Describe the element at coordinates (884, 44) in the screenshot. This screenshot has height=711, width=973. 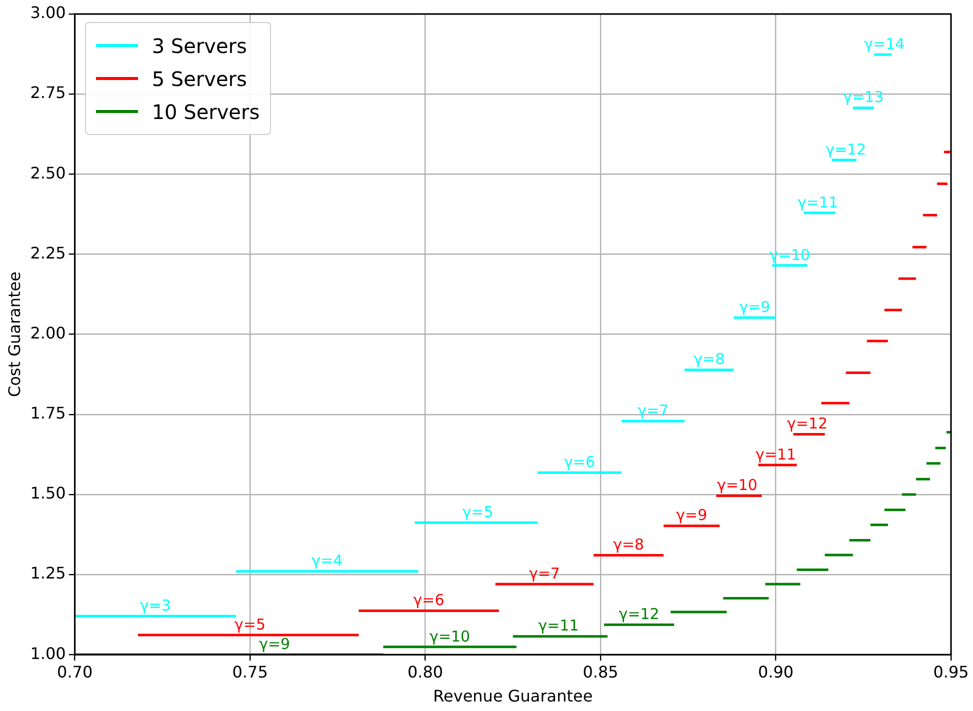
I see `annotation: γ=14` at that location.